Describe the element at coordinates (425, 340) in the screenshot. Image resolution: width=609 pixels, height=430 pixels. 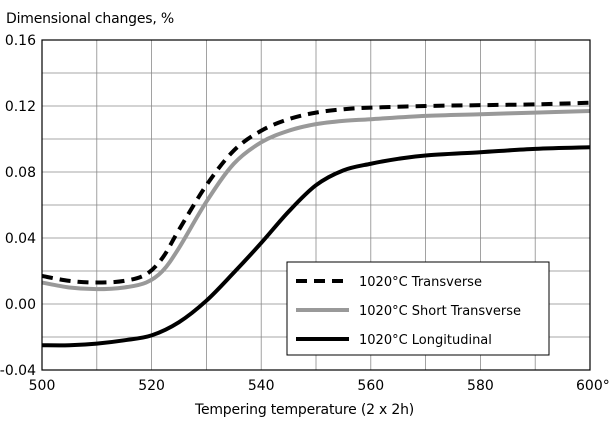
I see `legend-label: 1020°C Longitudinal` at that location.